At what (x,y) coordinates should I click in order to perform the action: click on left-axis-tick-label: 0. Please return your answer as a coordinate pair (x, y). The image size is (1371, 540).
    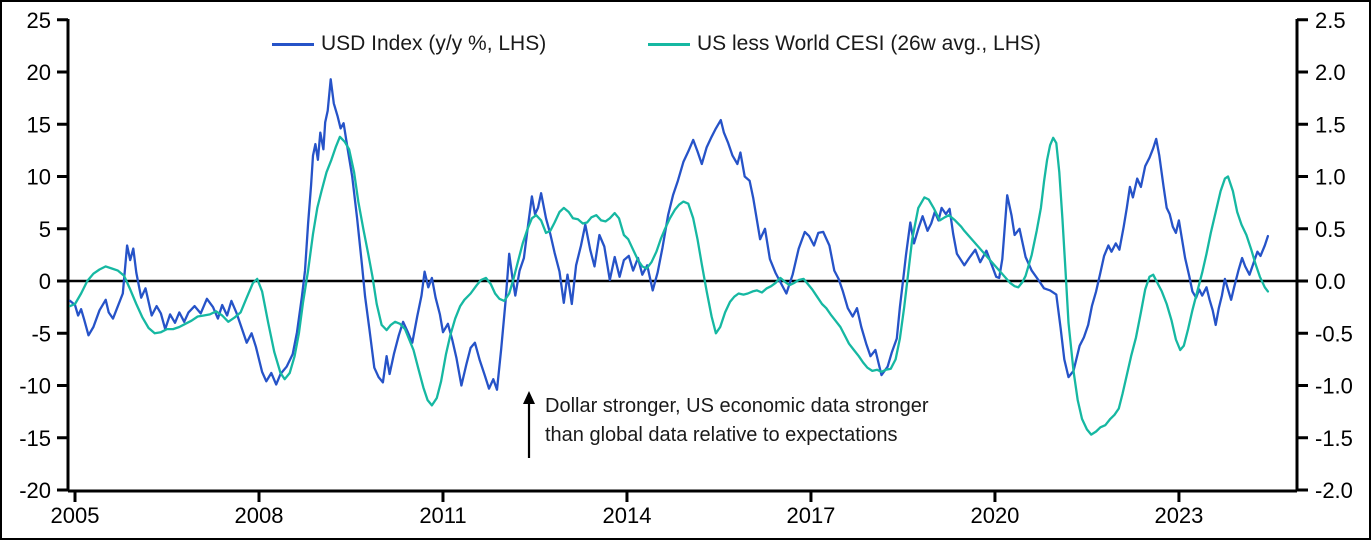
    Looking at the image, I should click on (45, 281).